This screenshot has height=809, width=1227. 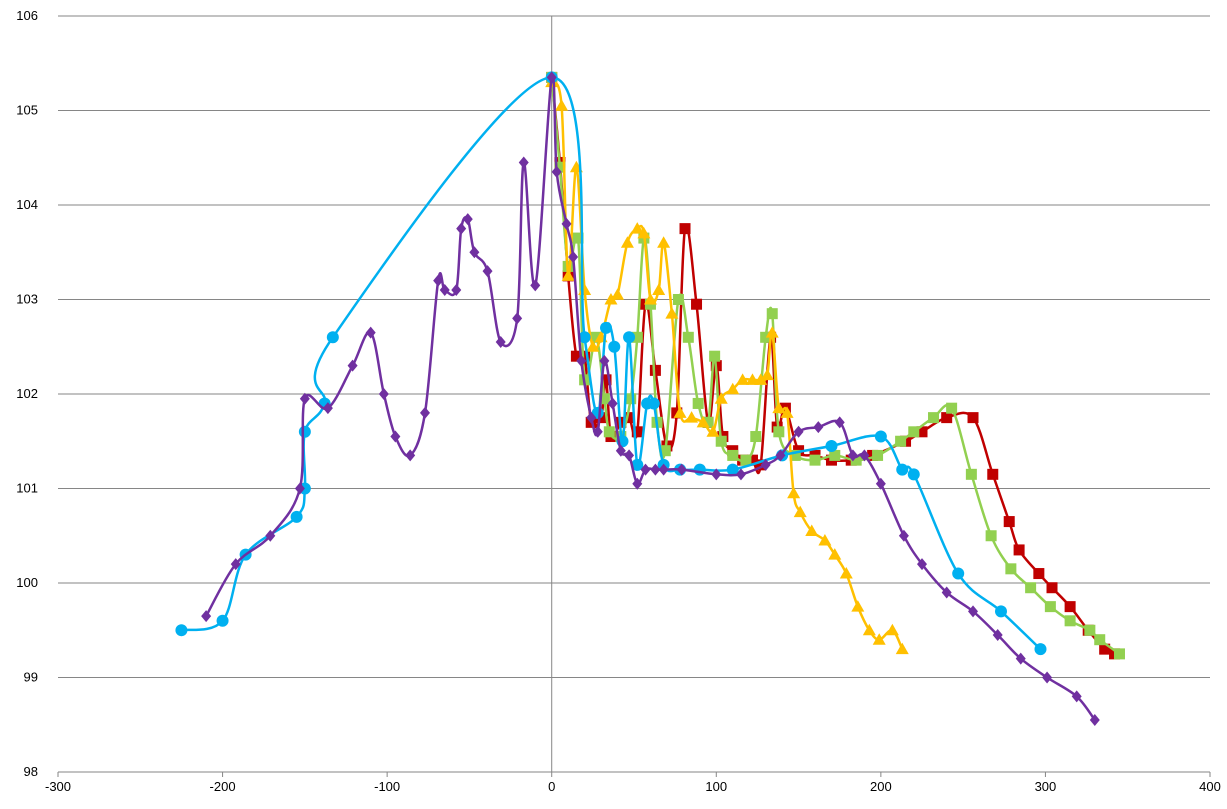 What do you see at coordinates (27, 299) in the screenshot?
I see `y-tick-label: 103` at bounding box center [27, 299].